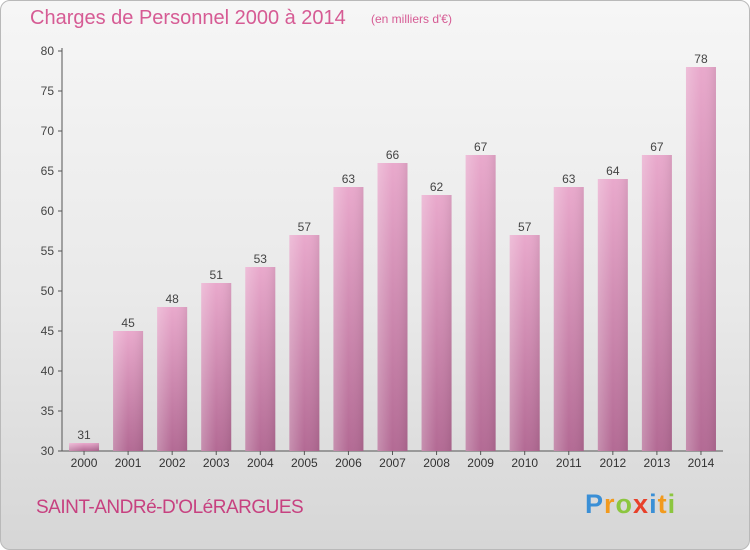  What do you see at coordinates (216, 463) in the screenshot?
I see `x-tick-label: 2003` at bounding box center [216, 463].